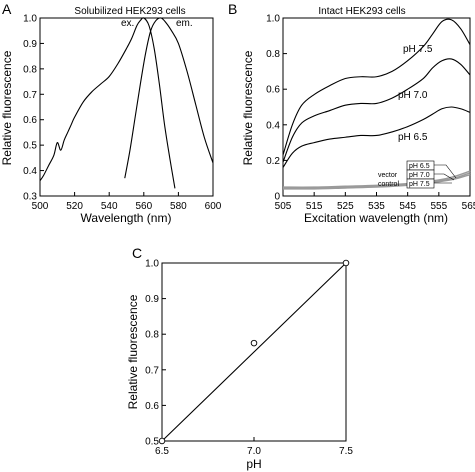  I want to click on legend-ph65: pH 6.5, so click(419, 166).